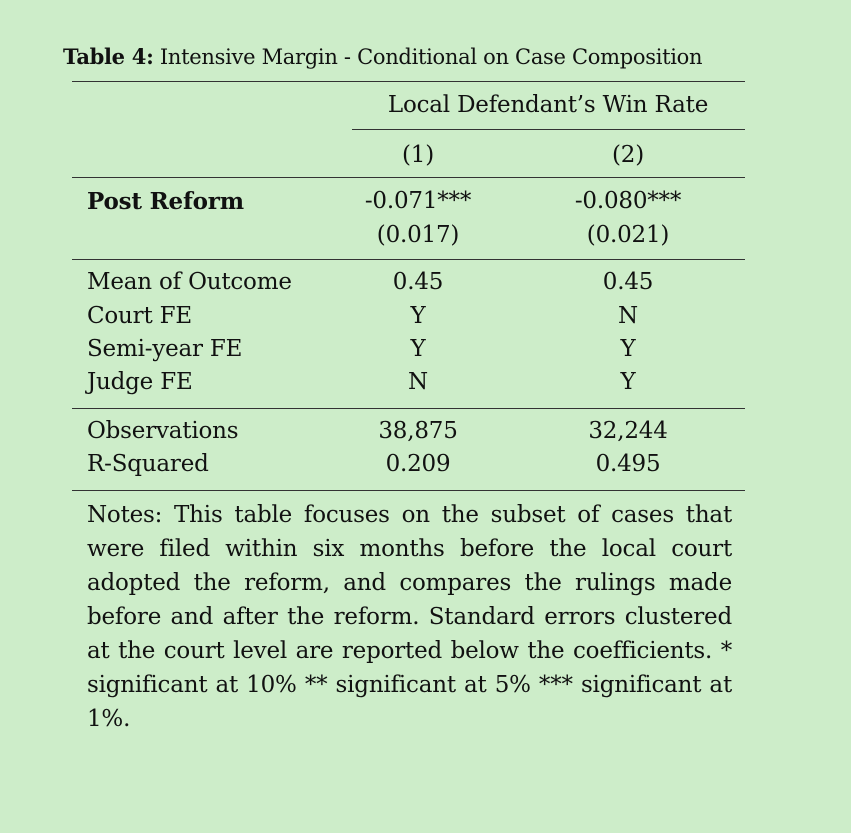 This screenshot has width=851, height=833. Describe the element at coordinates (418, 382) in the screenshot. I see `judge-fe-col-1: N` at that location.